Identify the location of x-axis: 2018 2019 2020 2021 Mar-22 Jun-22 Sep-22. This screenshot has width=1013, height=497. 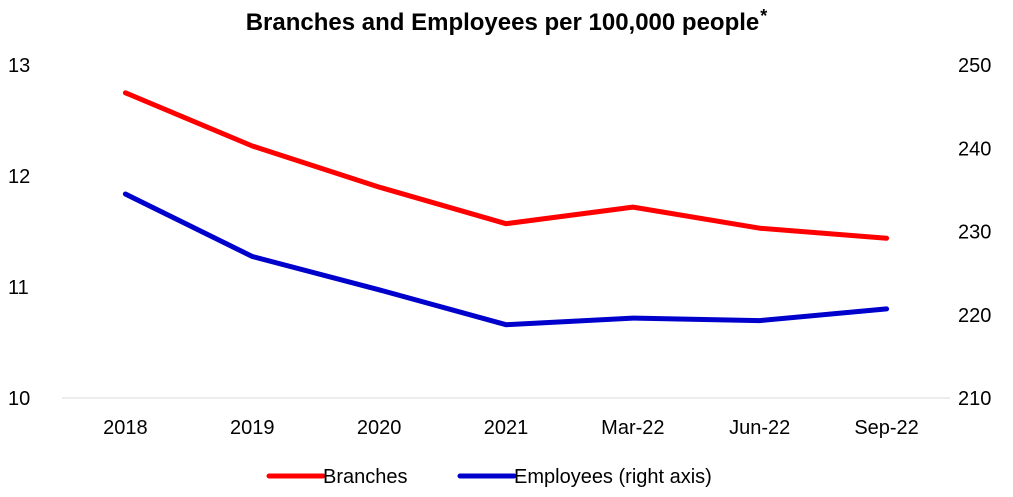
(511, 428).